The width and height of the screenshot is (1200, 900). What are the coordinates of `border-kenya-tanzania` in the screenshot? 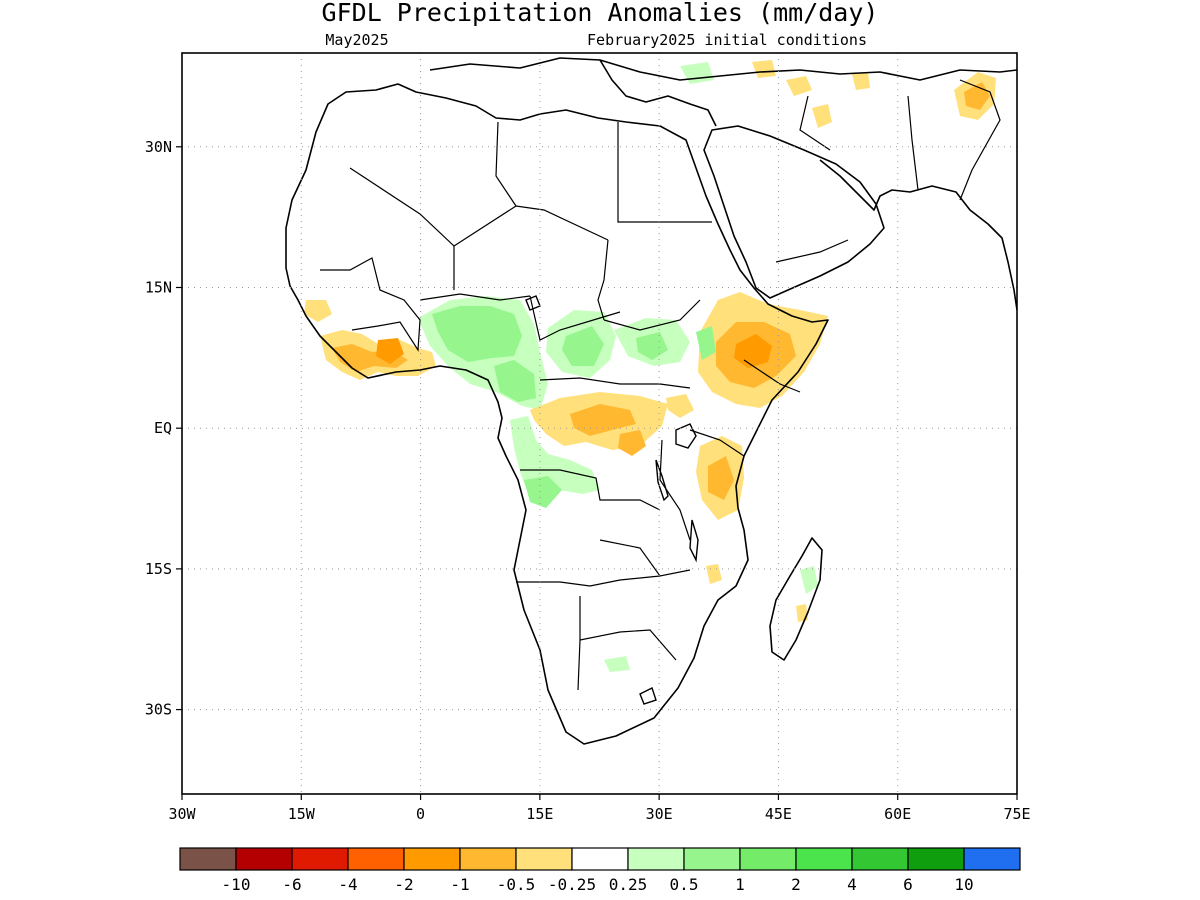 It's located at (717, 443).